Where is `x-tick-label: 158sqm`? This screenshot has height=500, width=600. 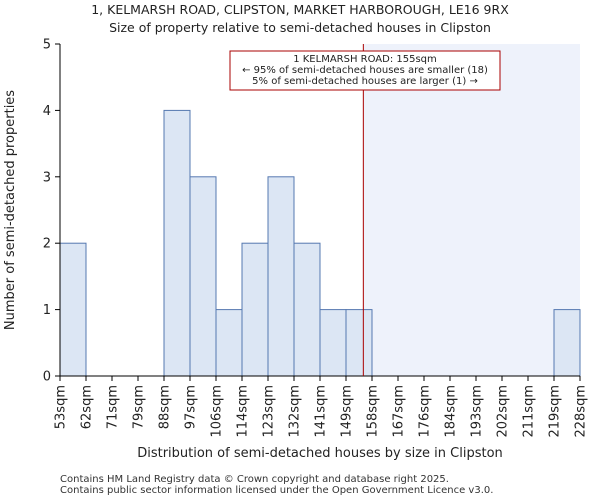 x-tick-label: 158sqm is located at coordinates (373, 411).